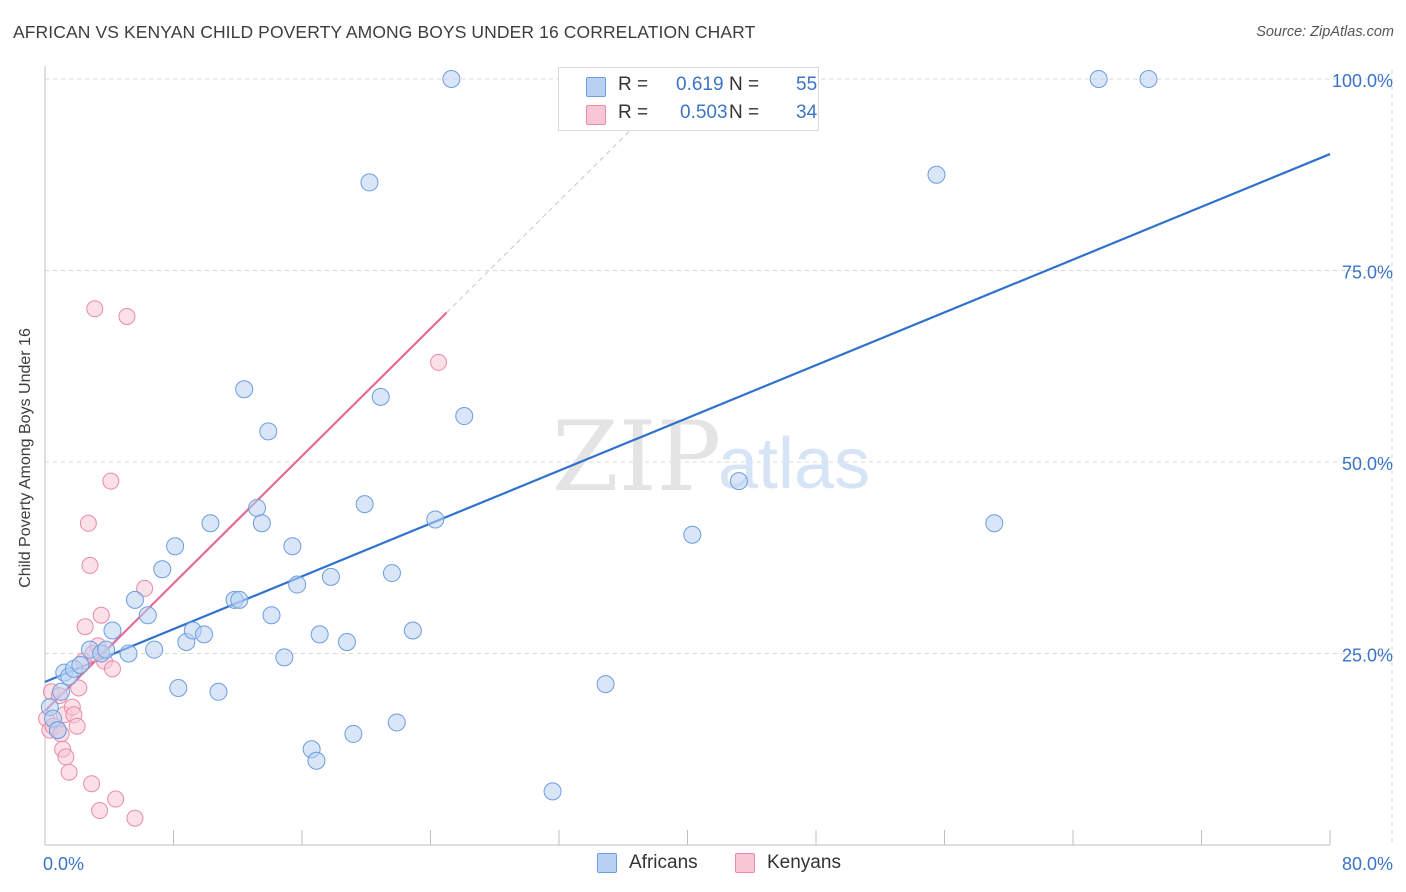  Describe the element at coordinates (807, 112) in the screenshot. I see `legend-kenyans-n: 34` at that location.